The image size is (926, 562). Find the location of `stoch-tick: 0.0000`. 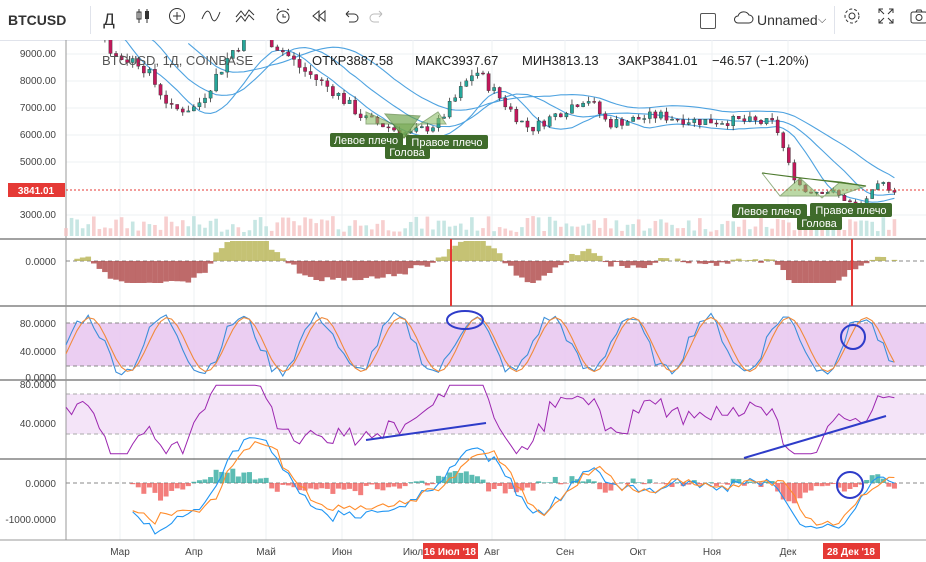

stoch-tick: 0.0000 is located at coordinates (40, 378).